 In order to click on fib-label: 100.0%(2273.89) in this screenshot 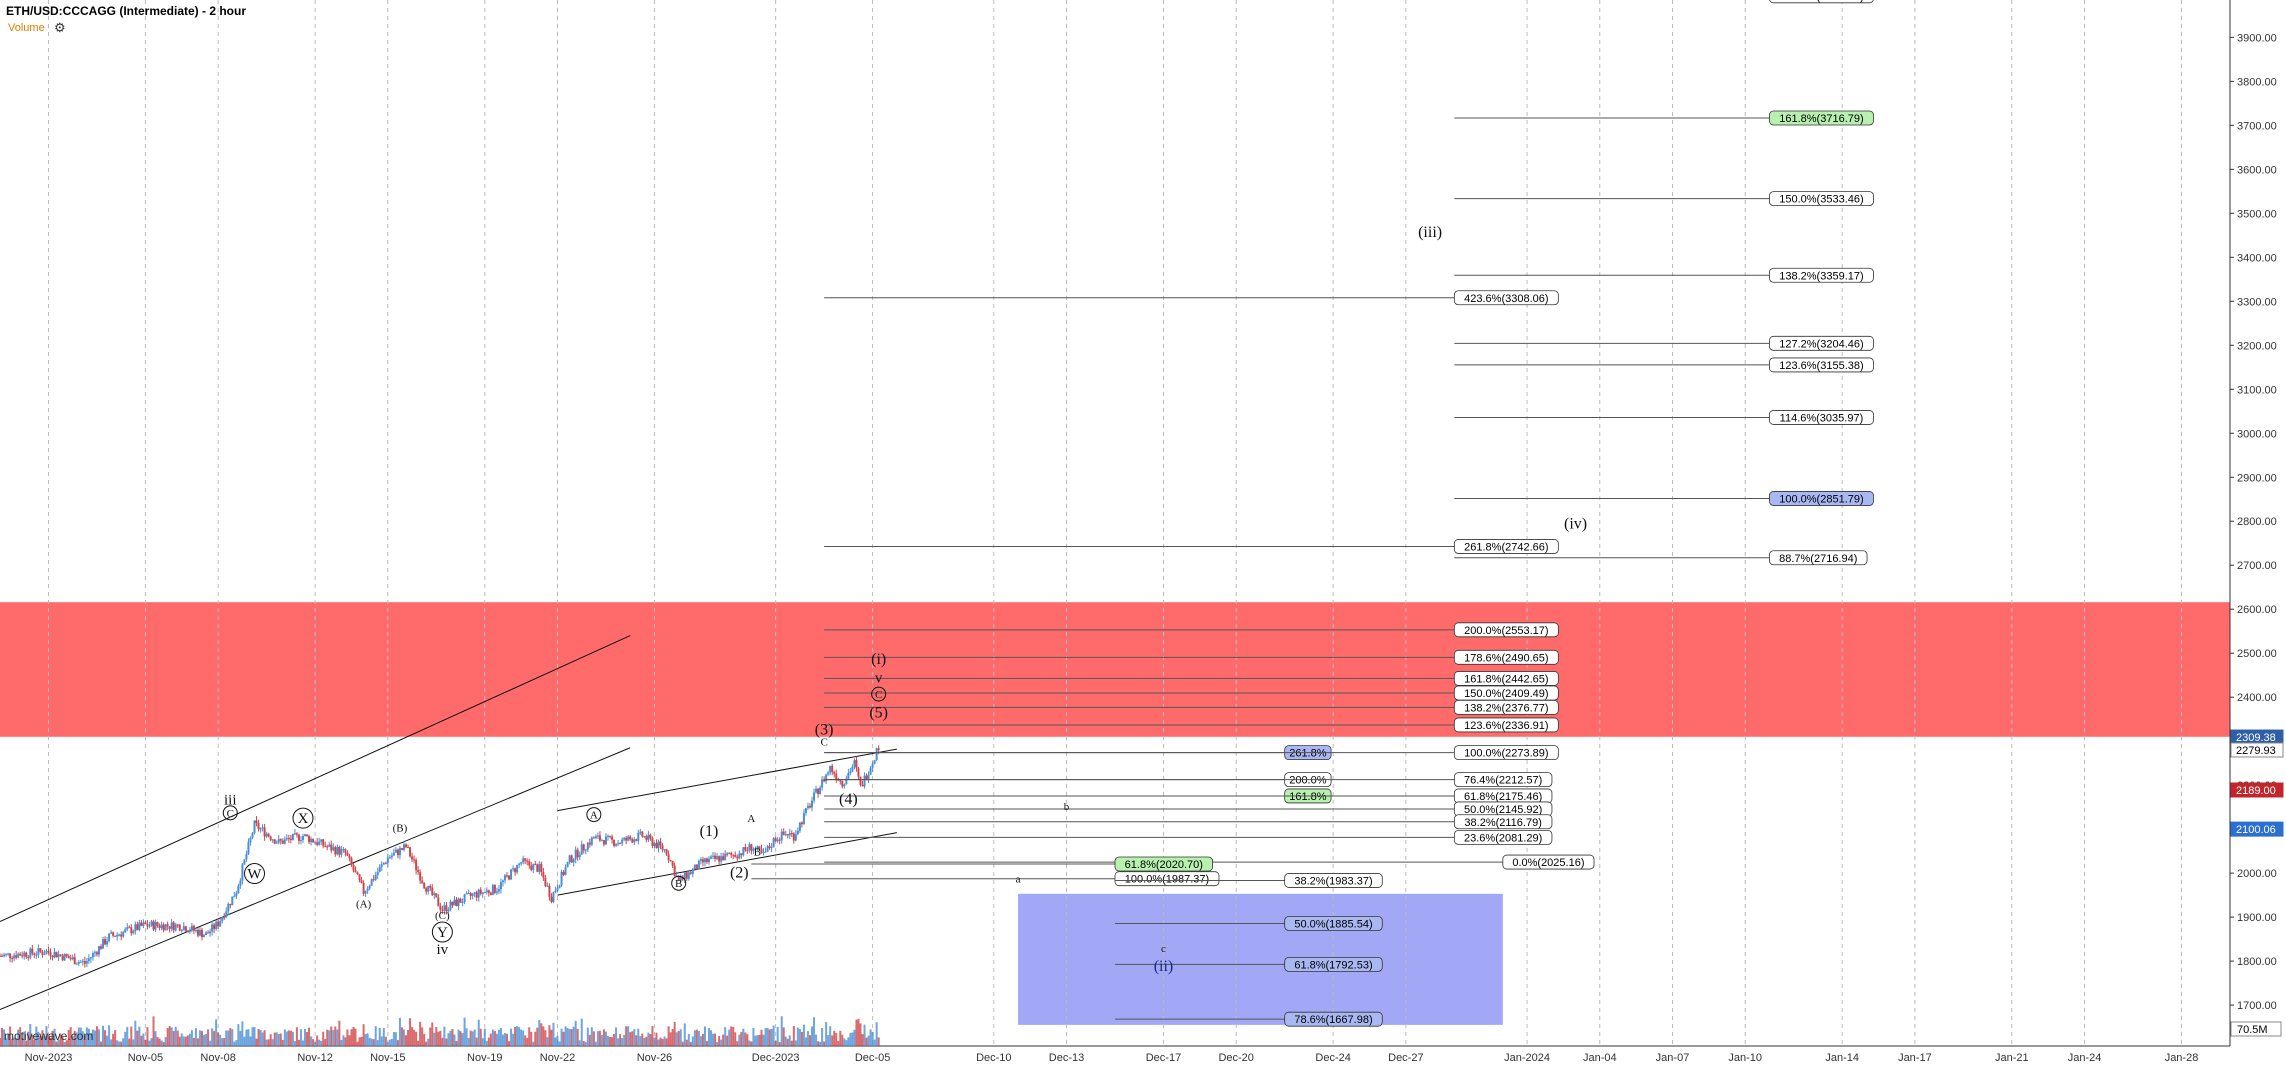, I will do `click(1506, 753)`.